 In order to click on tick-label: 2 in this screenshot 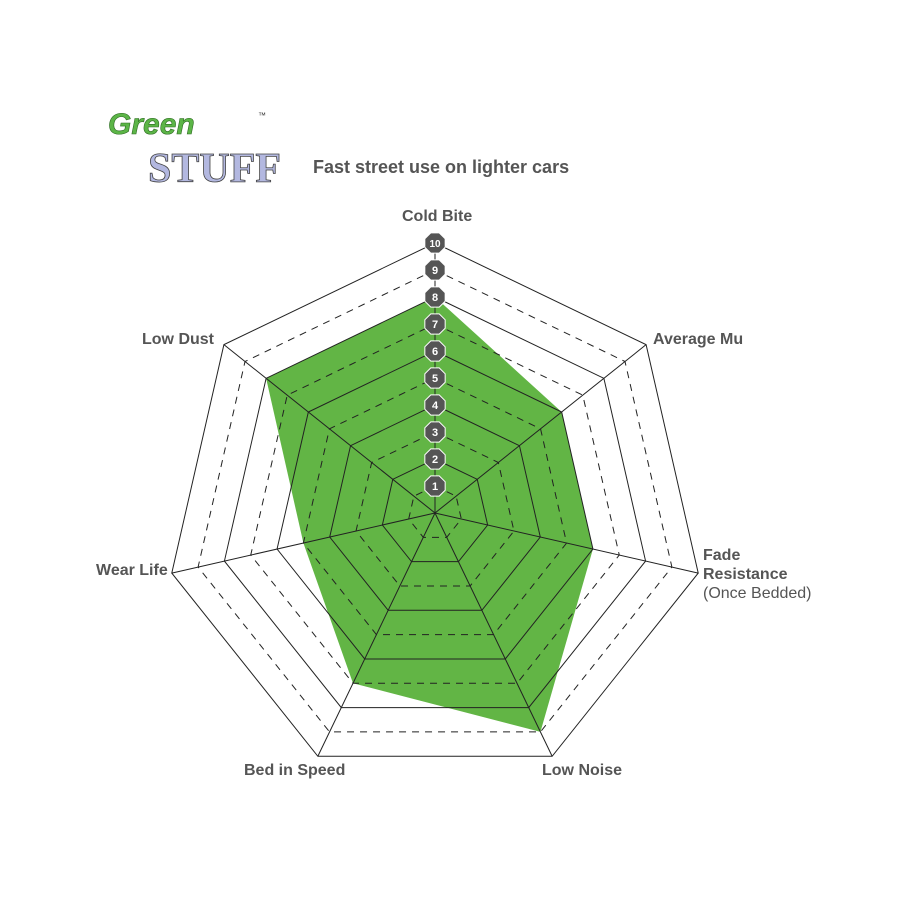, I will do `click(435, 460)`.